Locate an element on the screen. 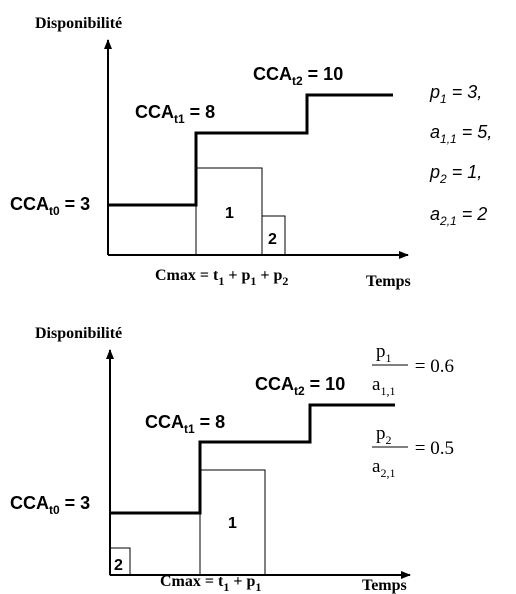 The image size is (516, 594). cmax-label: Cmax = t1 + p1 is located at coordinates (210, 583).